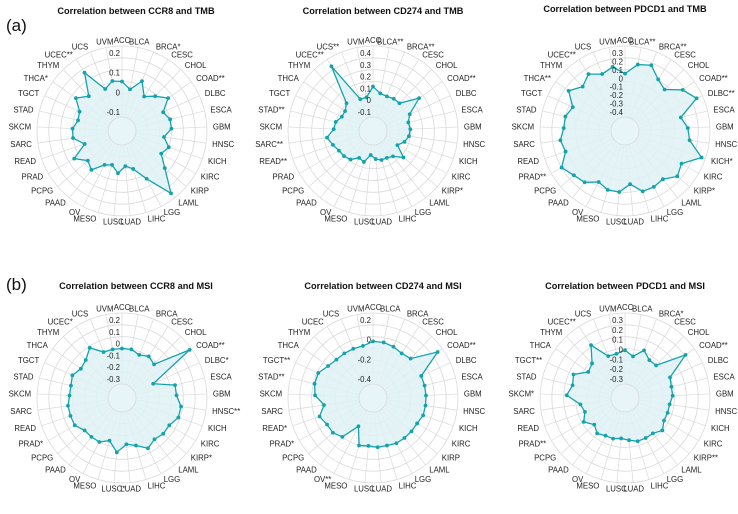 The width and height of the screenshot is (738, 514). I want to click on inner-circle, so click(122, 131).